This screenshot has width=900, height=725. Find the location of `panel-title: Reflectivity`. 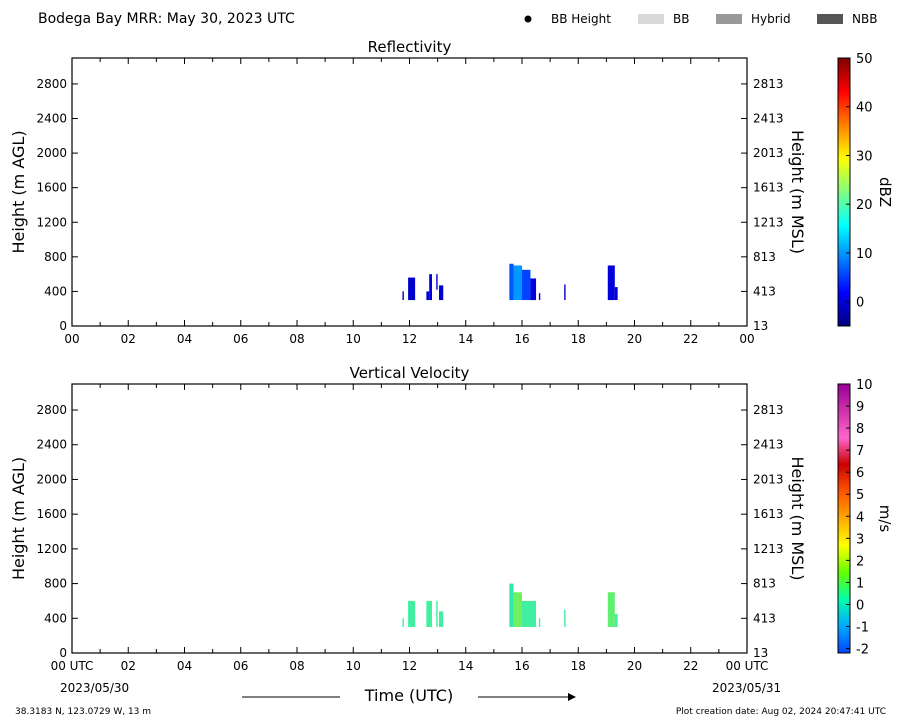

panel-title: Reflectivity is located at coordinates (410, 47).